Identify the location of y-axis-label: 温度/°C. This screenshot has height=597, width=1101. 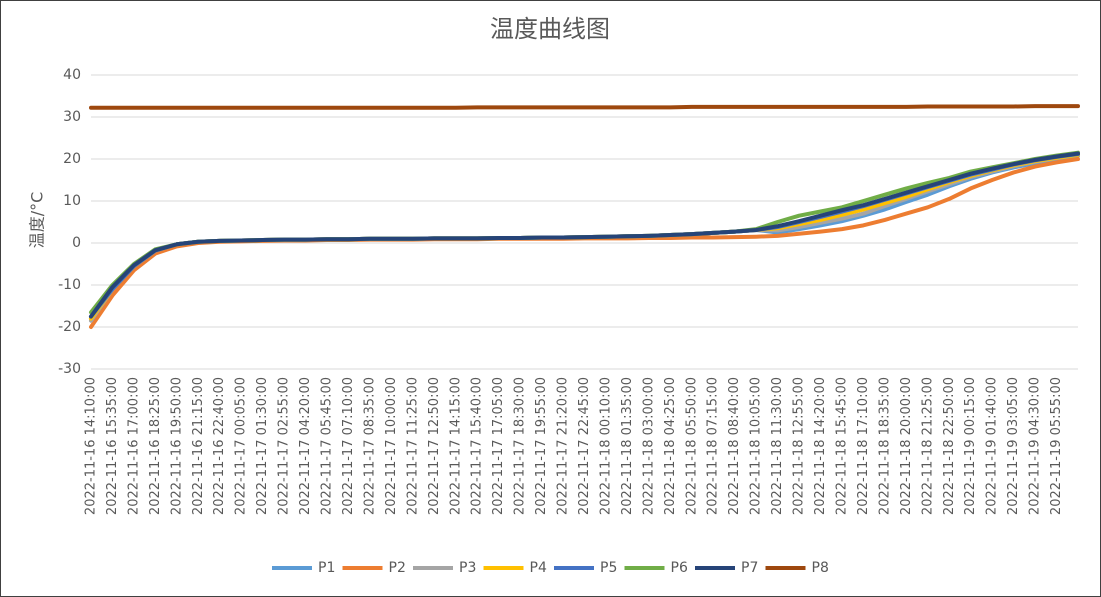
(37, 220).